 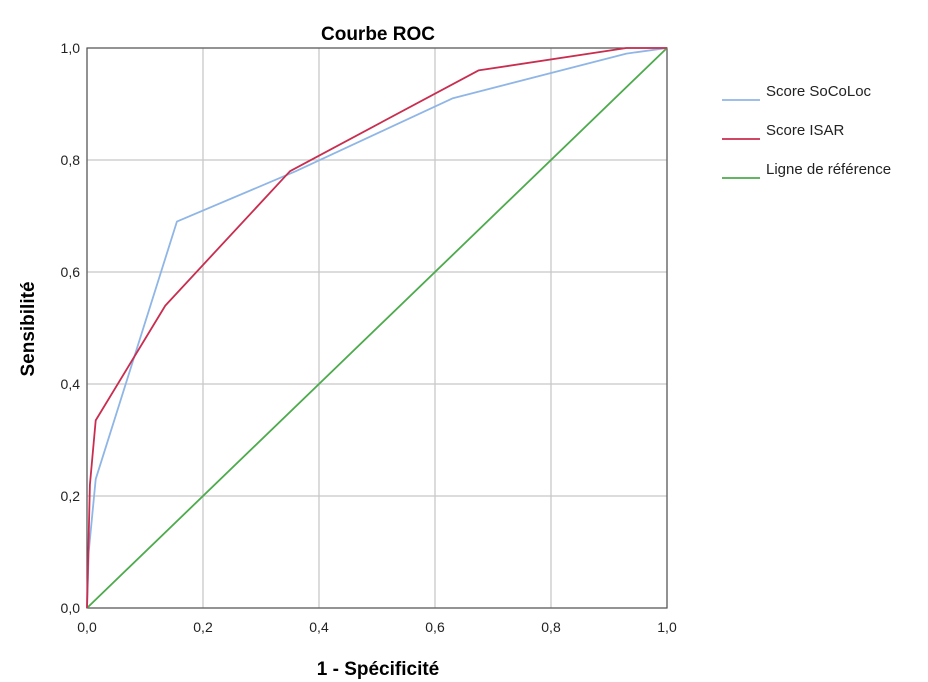 What do you see at coordinates (71, 48) in the screenshot?
I see `y-tick-label: 1,0` at bounding box center [71, 48].